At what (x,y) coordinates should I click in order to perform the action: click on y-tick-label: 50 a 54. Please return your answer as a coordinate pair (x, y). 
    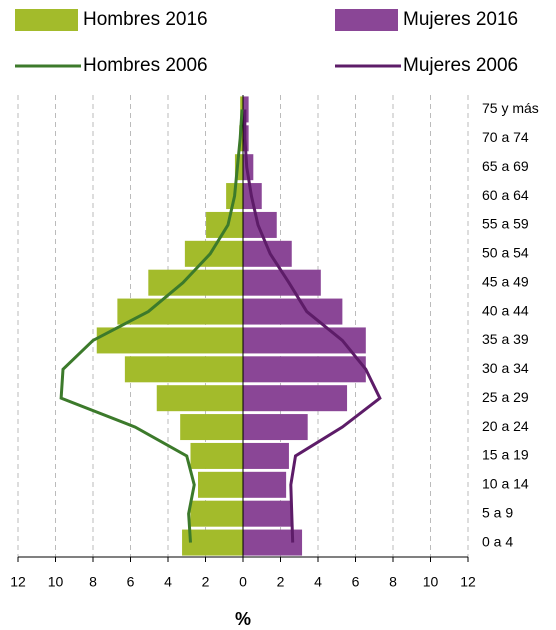
    Looking at the image, I should click on (505, 253).